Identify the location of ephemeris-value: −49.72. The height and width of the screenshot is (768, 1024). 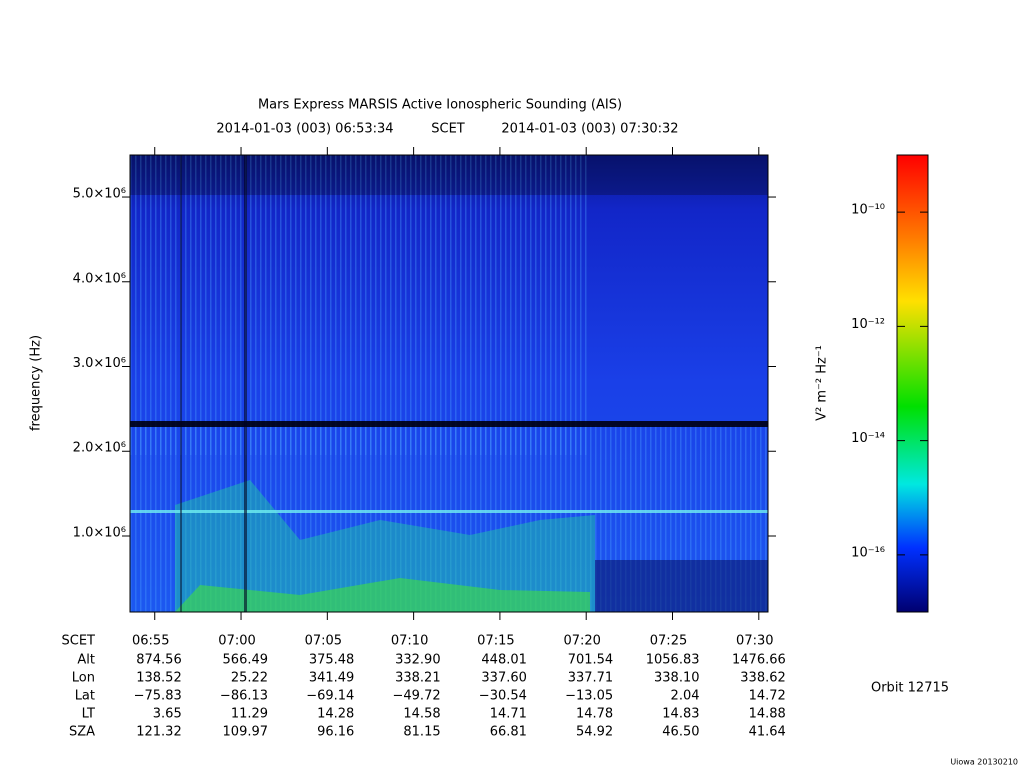
(417, 696).